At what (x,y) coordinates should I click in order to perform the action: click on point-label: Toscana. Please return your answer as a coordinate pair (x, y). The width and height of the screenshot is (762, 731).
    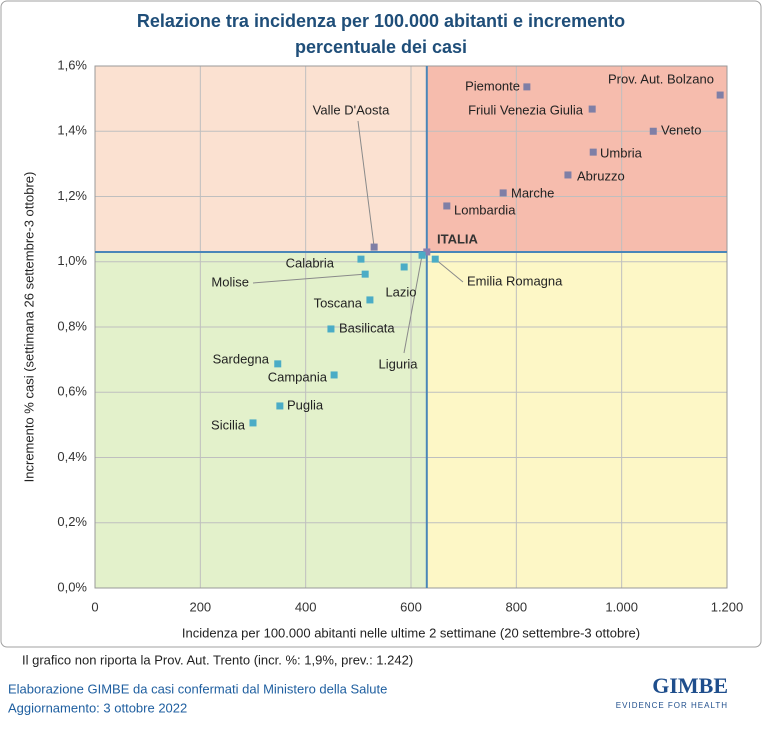
    Looking at the image, I should click on (338, 302).